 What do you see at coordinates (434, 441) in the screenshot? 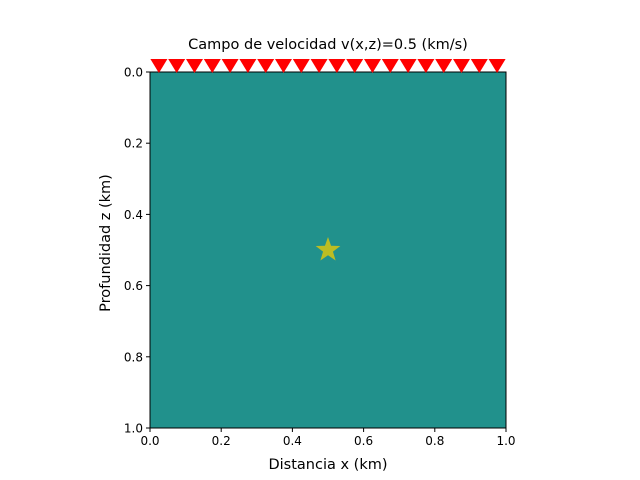
I see `x-tick-label: 0.8` at bounding box center [434, 441].